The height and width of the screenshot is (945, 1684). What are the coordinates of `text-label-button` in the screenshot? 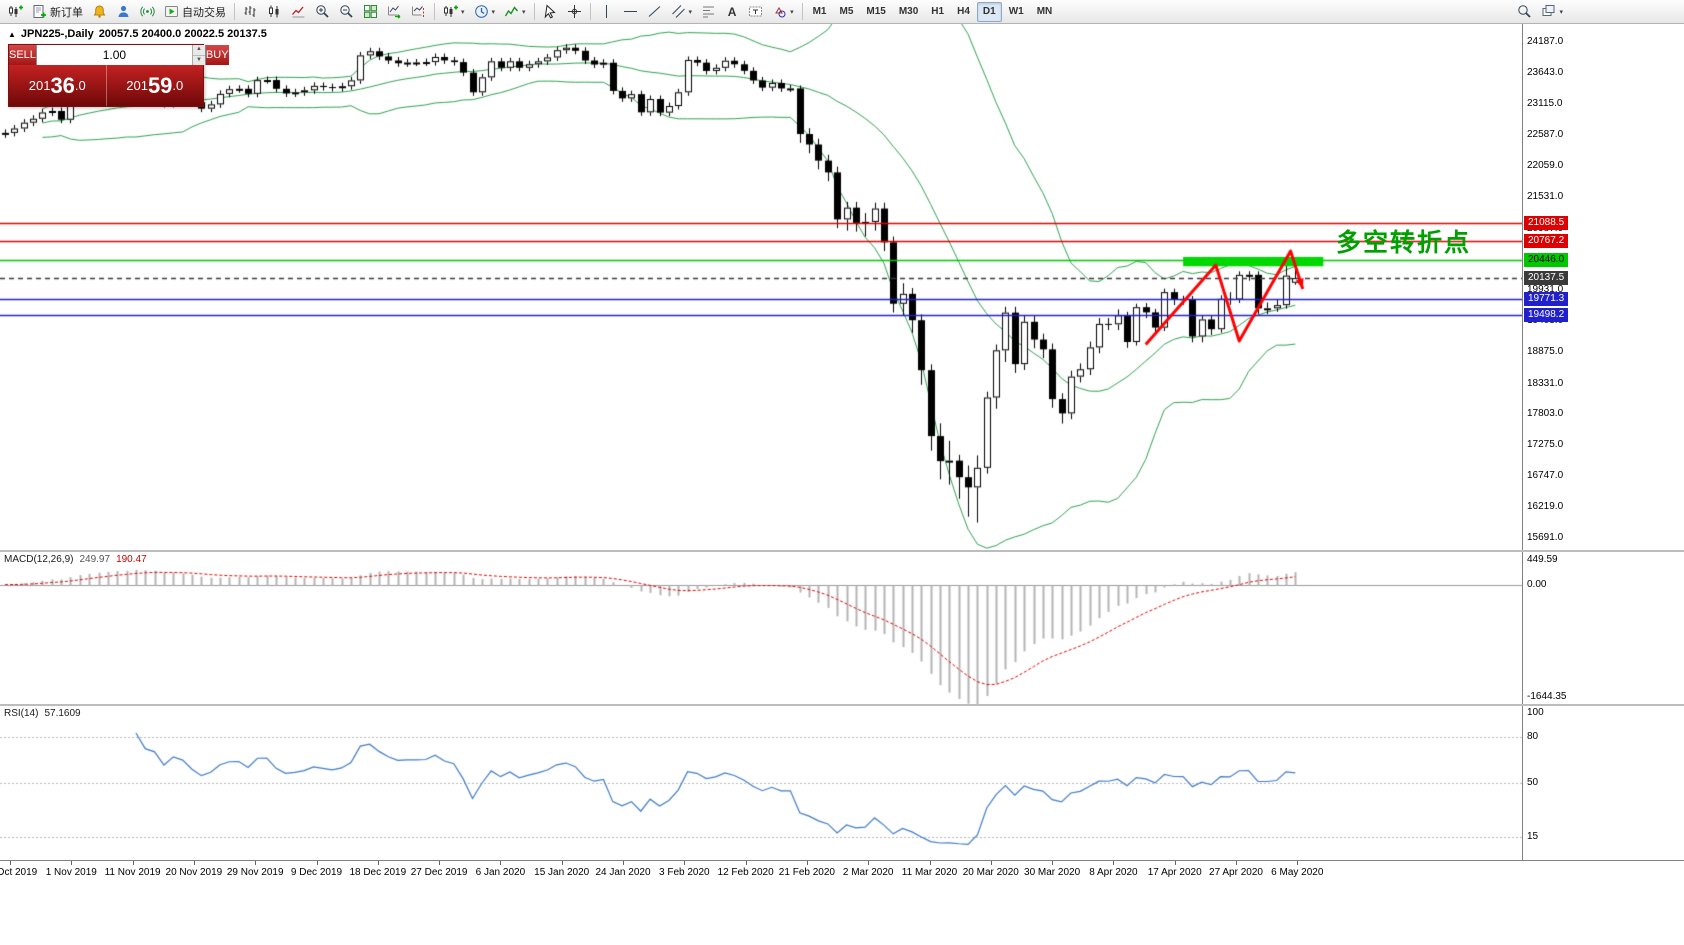 It's located at (755, 12).